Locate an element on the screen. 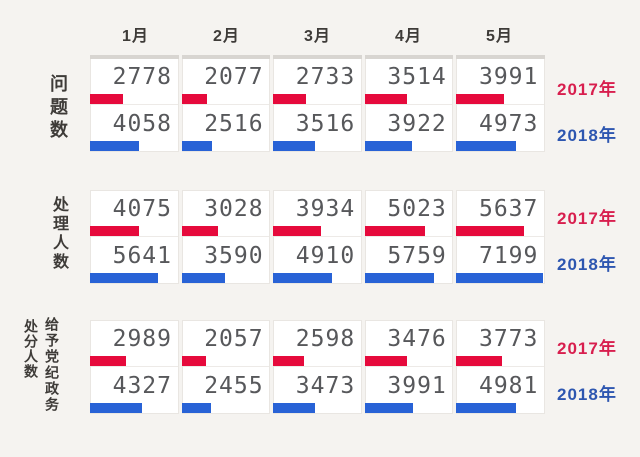 This screenshot has width=640, height=457. cell-column: 3028 3590 is located at coordinates (226, 237).